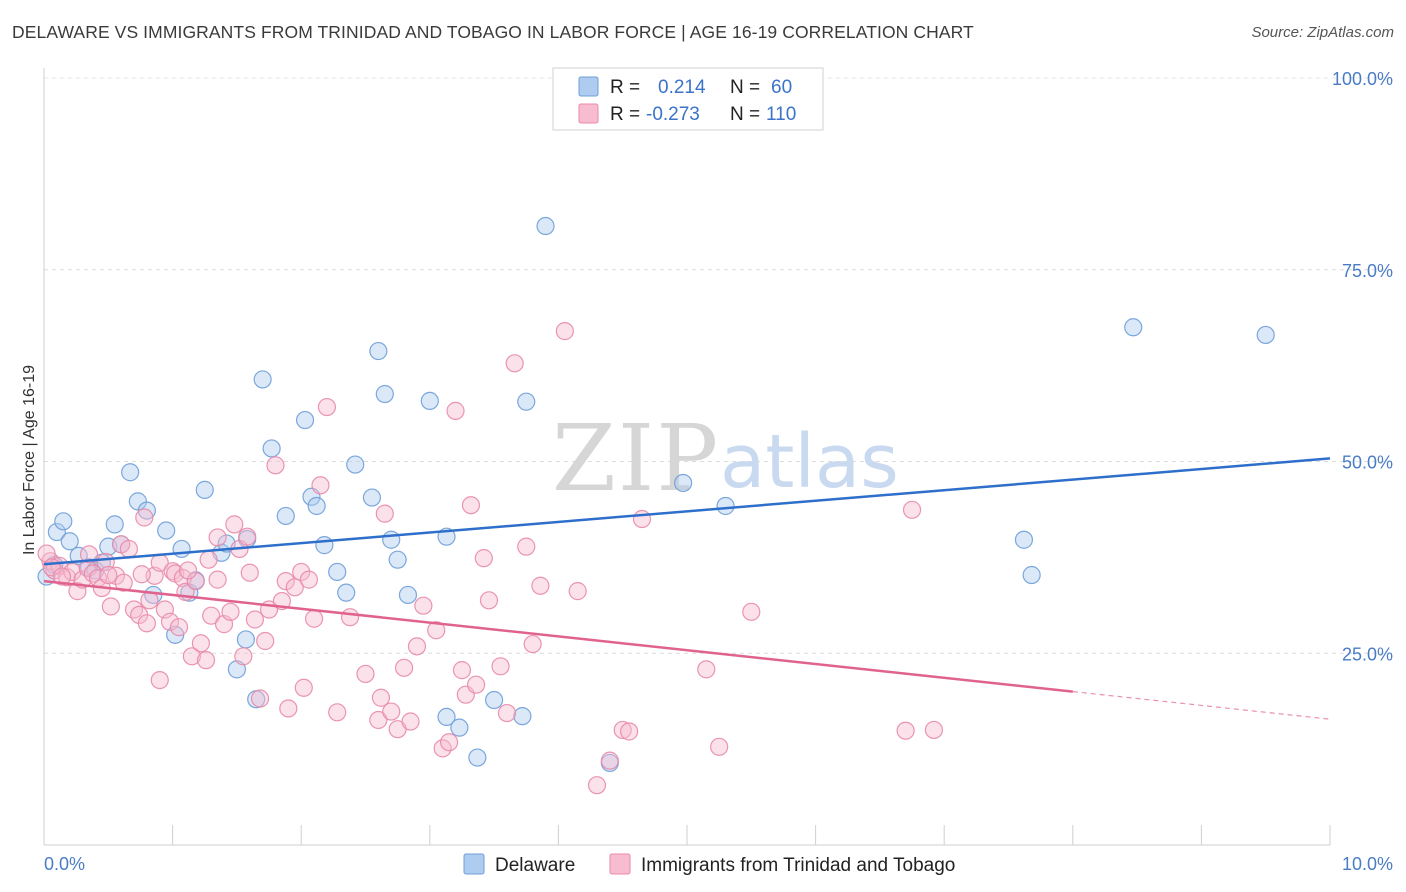  I want to click on legend-swatch-trinidad, so click(588, 113).